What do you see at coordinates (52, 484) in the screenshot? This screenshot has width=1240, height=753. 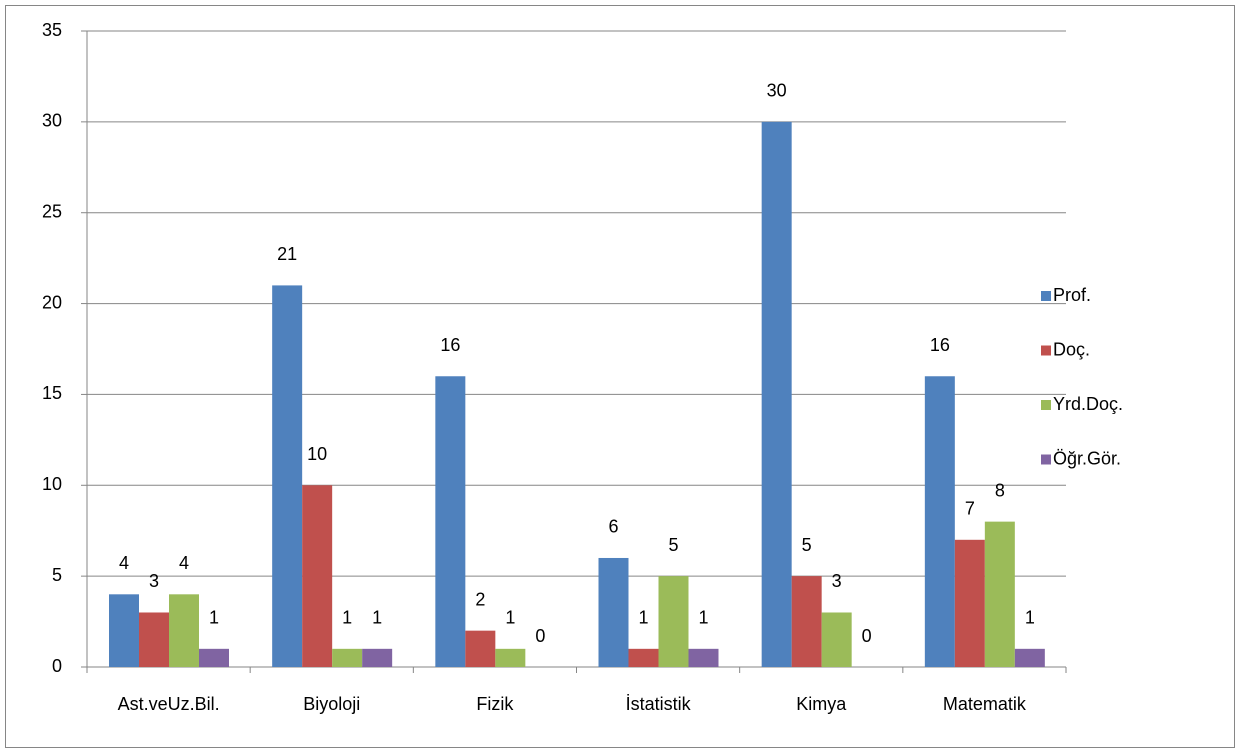 I see `y-tick-label: 10` at bounding box center [52, 484].